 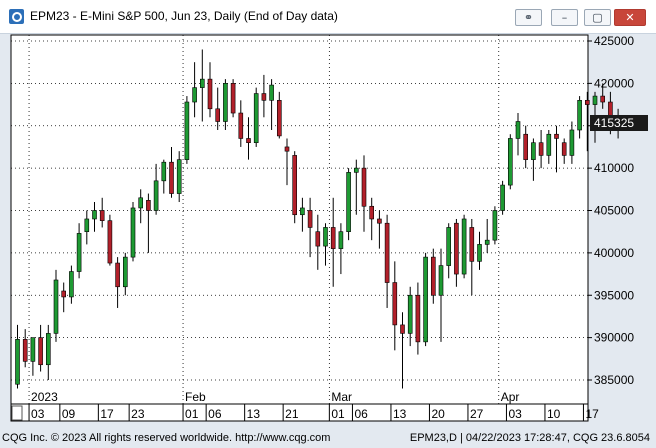 What do you see at coordinates (614, 83) in the screenshot?
I see `price-label: 420000` at bounding box center [614, 83].